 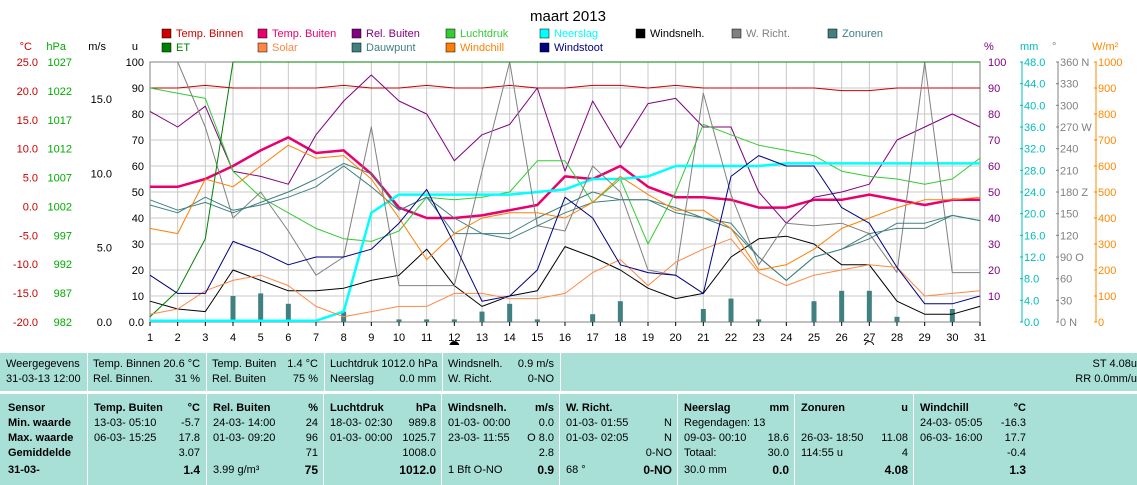 I want to click on stats-cell-value: 17.7, so click(x=1015, y=438).